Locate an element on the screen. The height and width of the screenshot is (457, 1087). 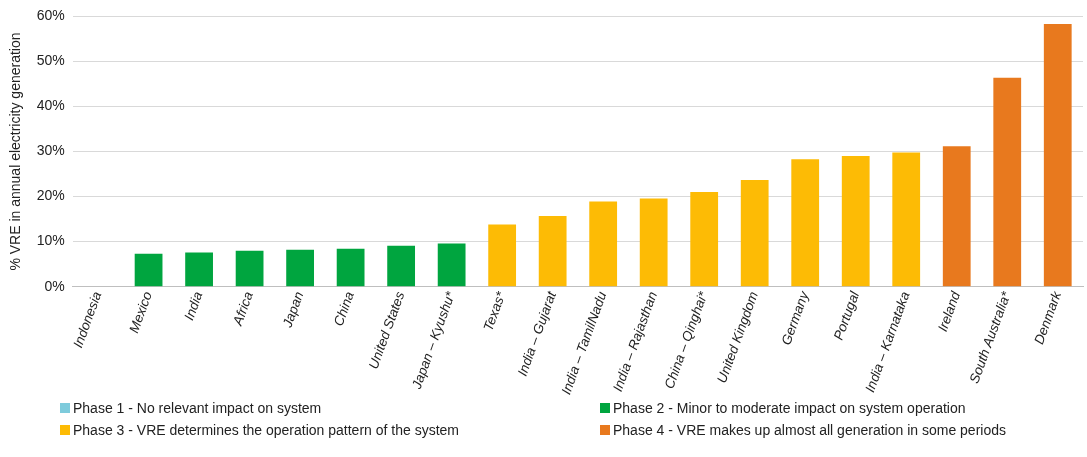
x-tick-label: Africa is located at coordinates (243, 309).